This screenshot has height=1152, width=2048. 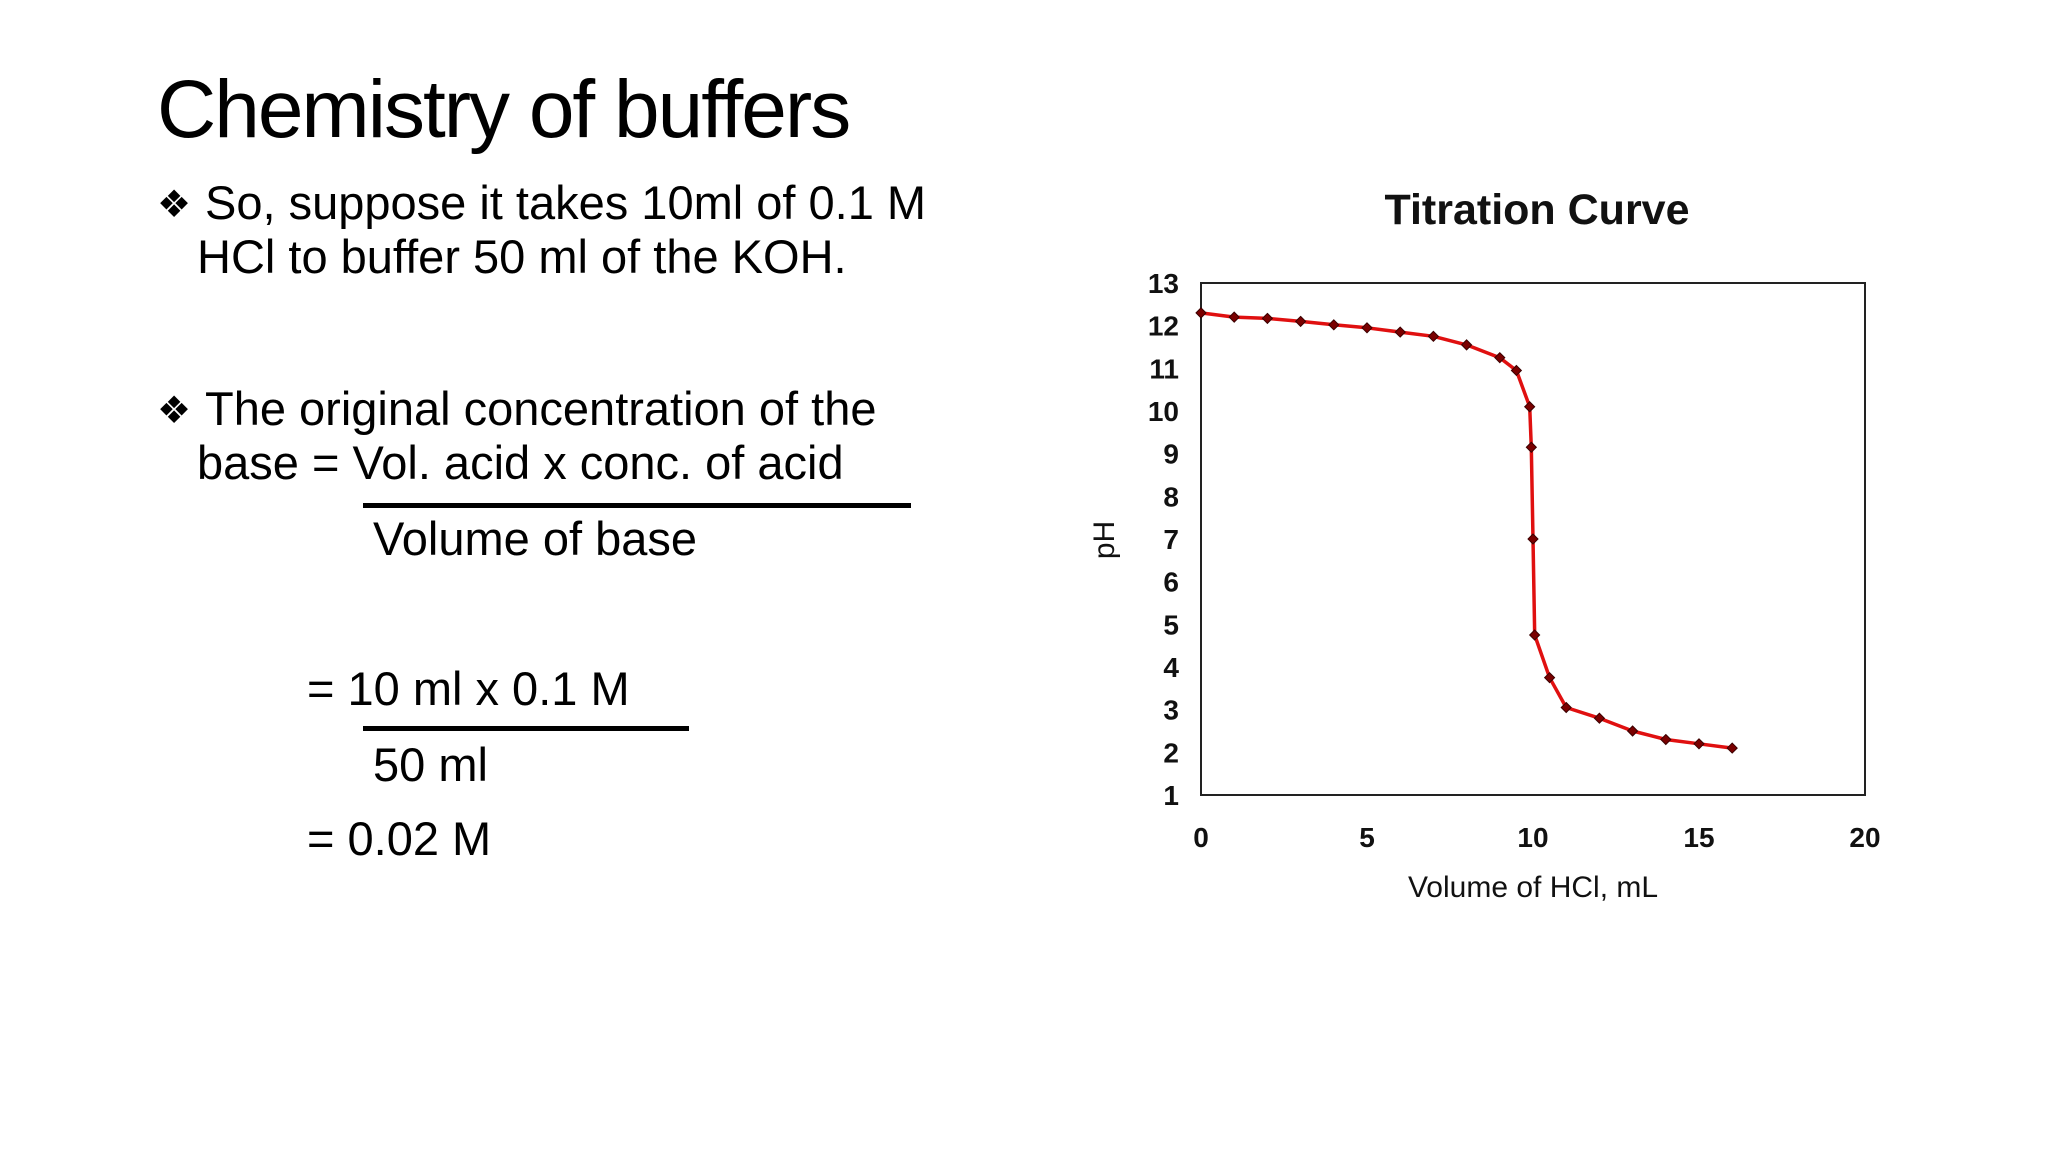 What do you see at coordinates (1533, 887) in the screenshot?
I see `x-axis-label: Volume of HCl, mL` at bounding box center [1533, 887].